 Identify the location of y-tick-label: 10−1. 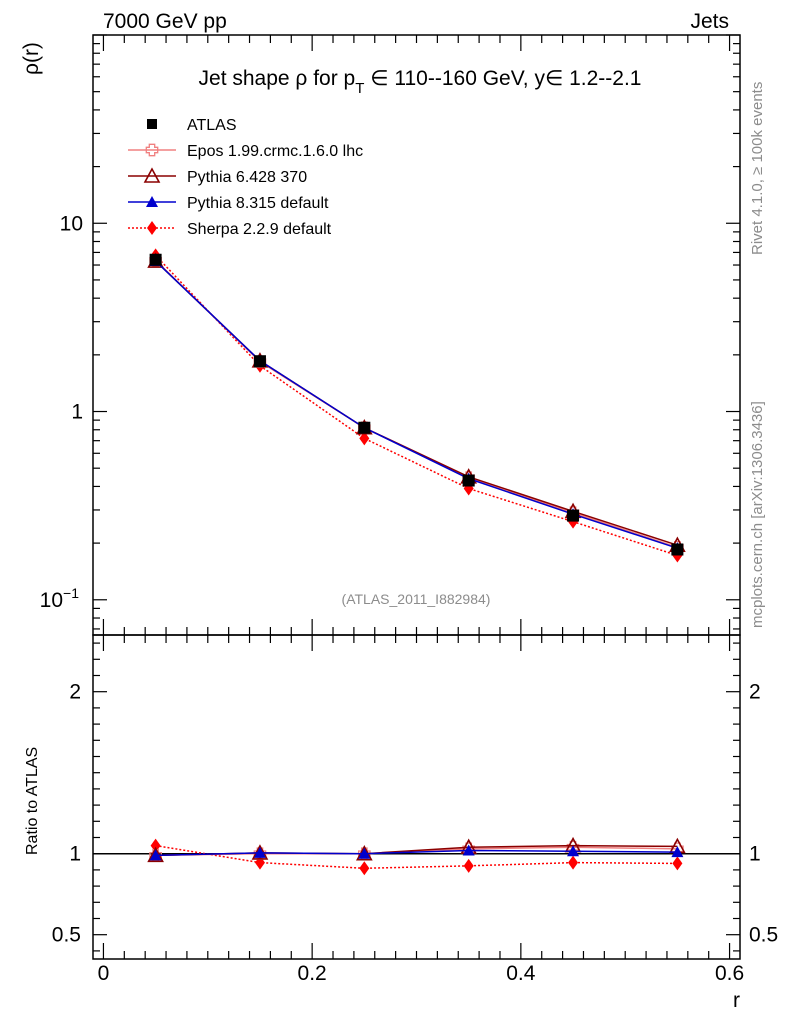
(60, 598).